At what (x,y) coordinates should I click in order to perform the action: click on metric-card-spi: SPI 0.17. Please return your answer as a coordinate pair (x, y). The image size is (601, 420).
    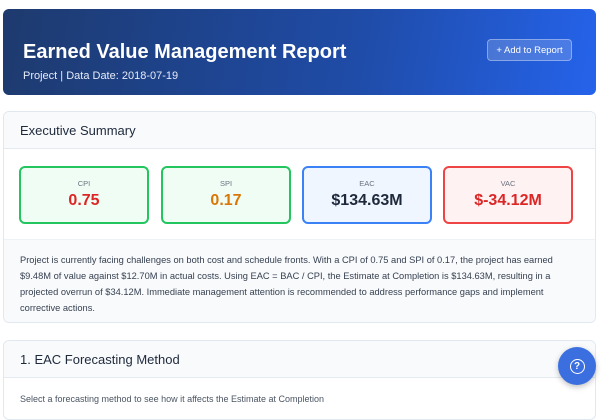
    Looking at the image, I should click on (226, 195).